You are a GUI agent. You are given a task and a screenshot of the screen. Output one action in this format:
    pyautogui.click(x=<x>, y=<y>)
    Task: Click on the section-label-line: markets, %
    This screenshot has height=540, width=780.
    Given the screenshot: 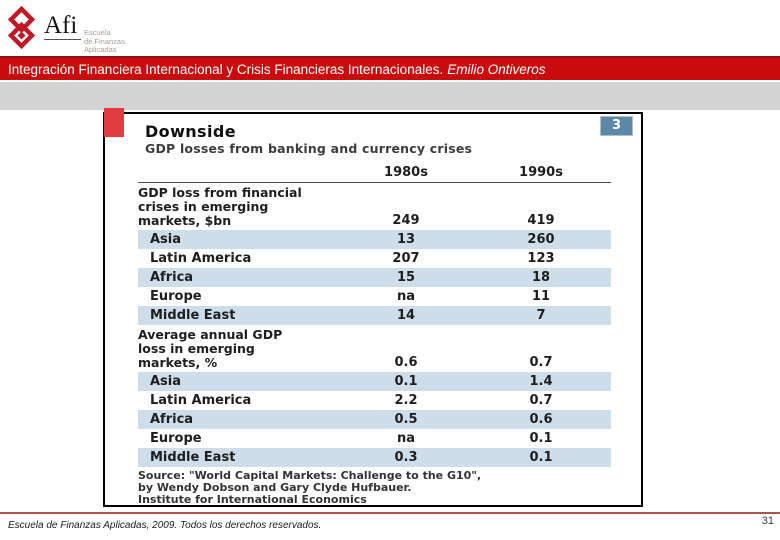 What is the action you would take?
    pyautogui.click(x=178, y=362)
    